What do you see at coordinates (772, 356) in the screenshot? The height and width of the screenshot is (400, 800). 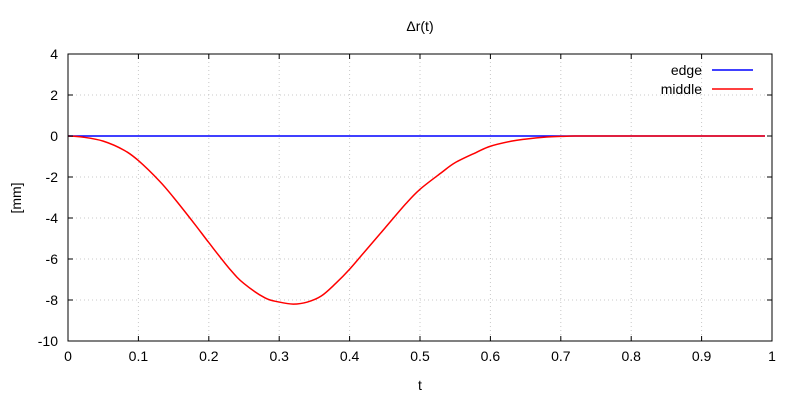 I see `x-tick-label: 1` at bounding box center [772, 356].